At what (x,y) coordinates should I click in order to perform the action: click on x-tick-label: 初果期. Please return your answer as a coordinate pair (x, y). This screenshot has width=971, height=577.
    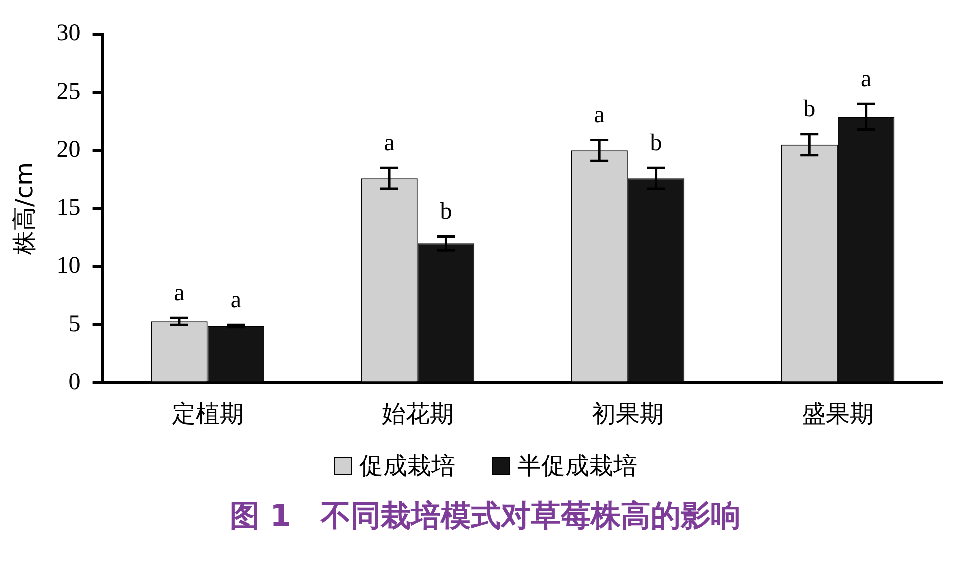
    Looking at the image, I should click on (628, 414).